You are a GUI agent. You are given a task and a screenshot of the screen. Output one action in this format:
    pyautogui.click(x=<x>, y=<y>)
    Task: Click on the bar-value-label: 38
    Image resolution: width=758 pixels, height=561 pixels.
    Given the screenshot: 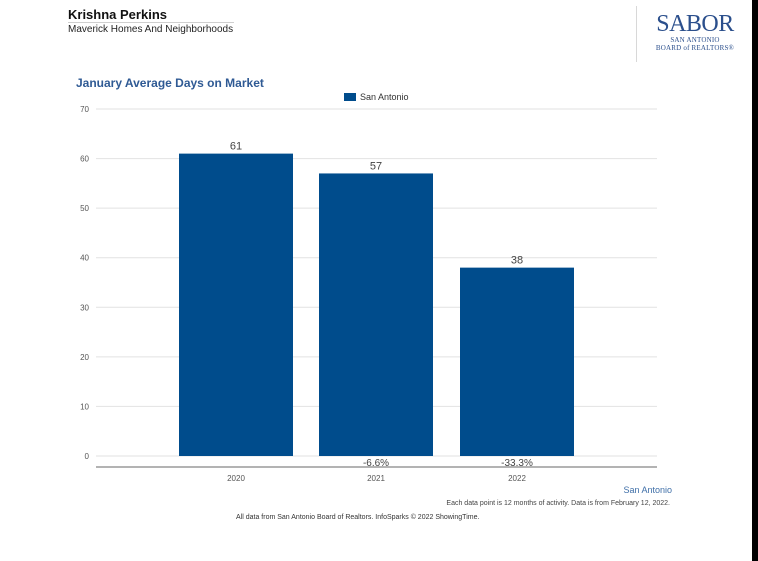 What is the action you would take?
    pyautogui.click(x=517, y=261)
    